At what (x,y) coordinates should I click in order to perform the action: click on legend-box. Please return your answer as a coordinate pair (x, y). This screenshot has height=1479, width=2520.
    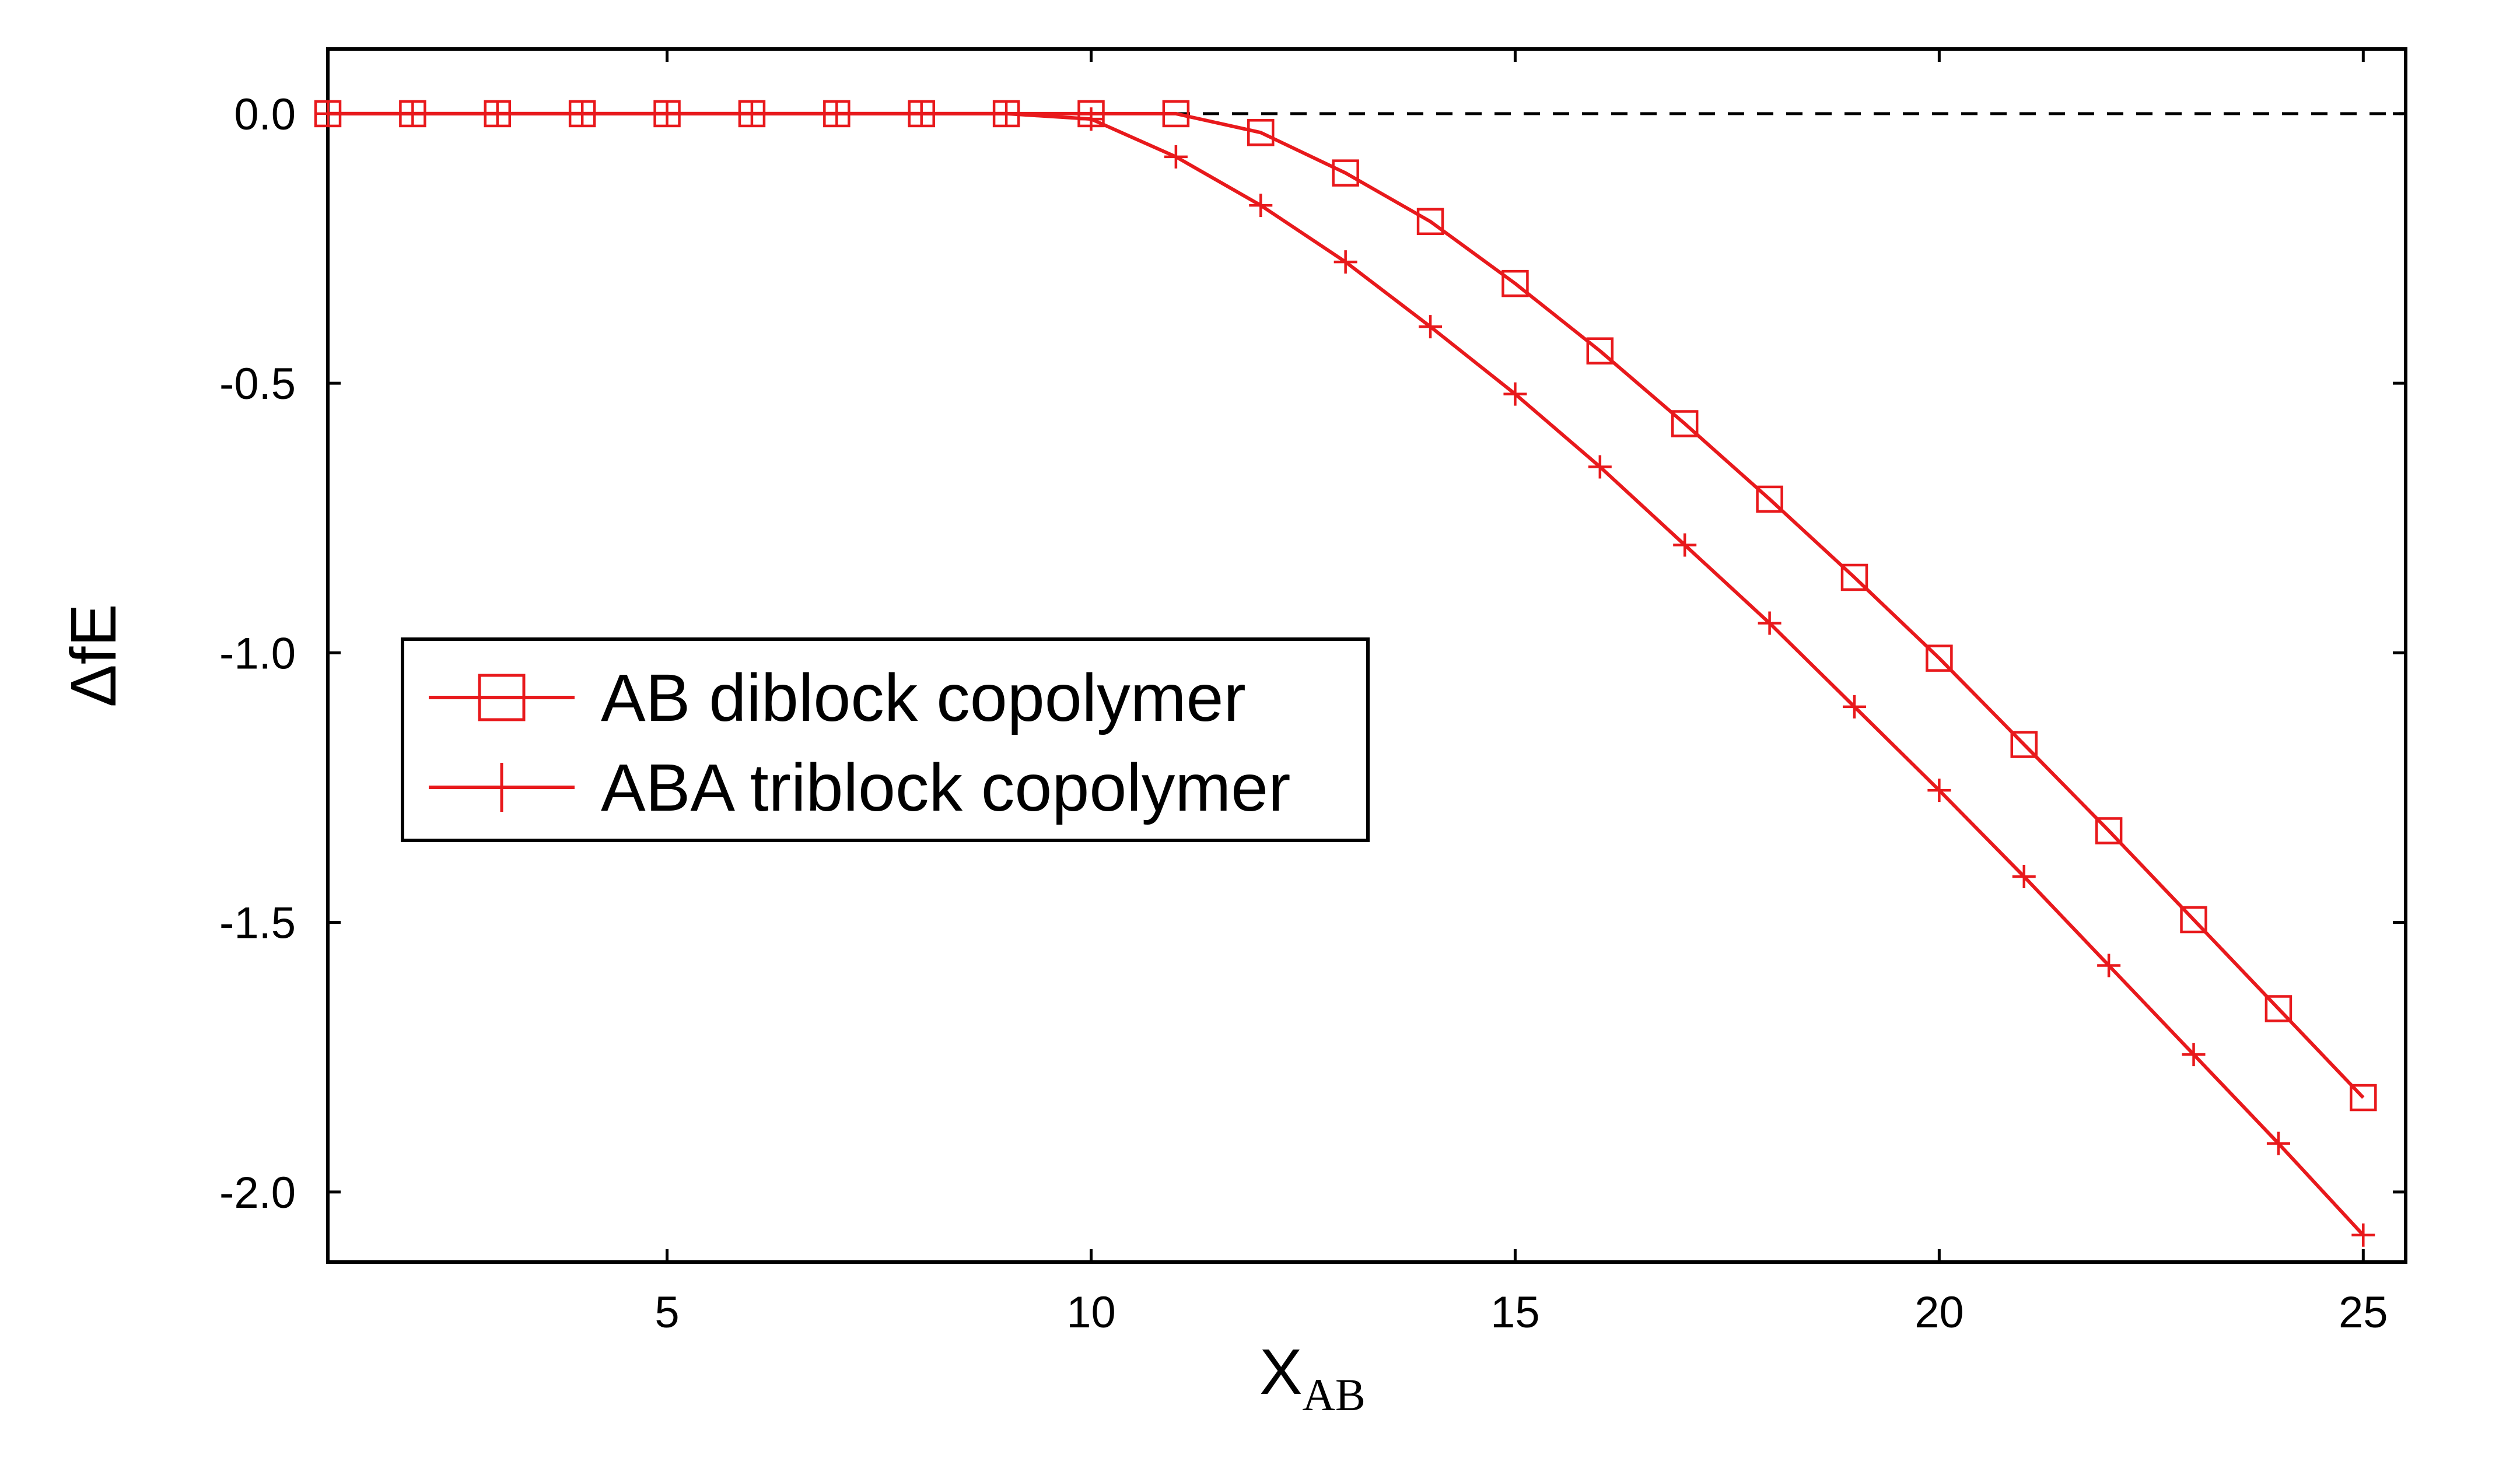
    Looking at the image, I should click on (885, 739).